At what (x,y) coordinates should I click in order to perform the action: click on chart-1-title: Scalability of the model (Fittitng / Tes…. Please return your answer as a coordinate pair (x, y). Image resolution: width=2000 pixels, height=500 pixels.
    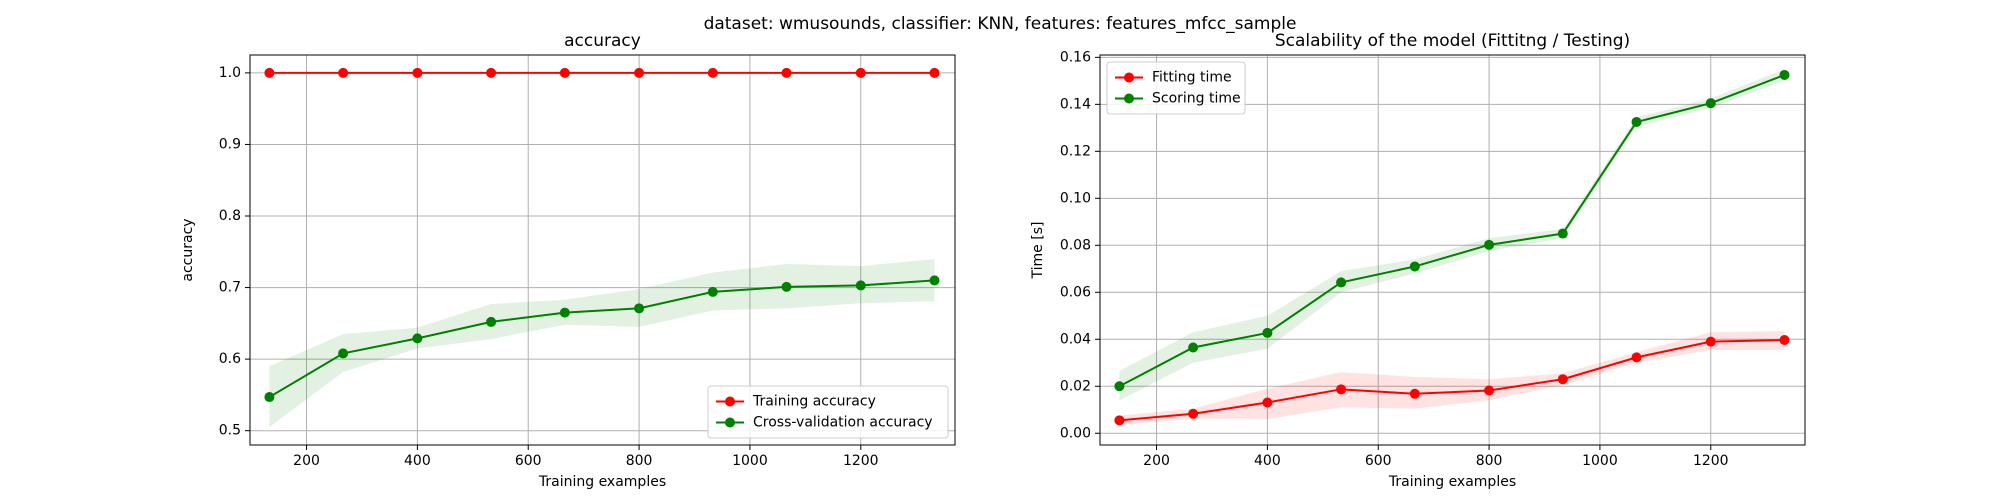
    Looking at the image, I should click on (1452, 41).